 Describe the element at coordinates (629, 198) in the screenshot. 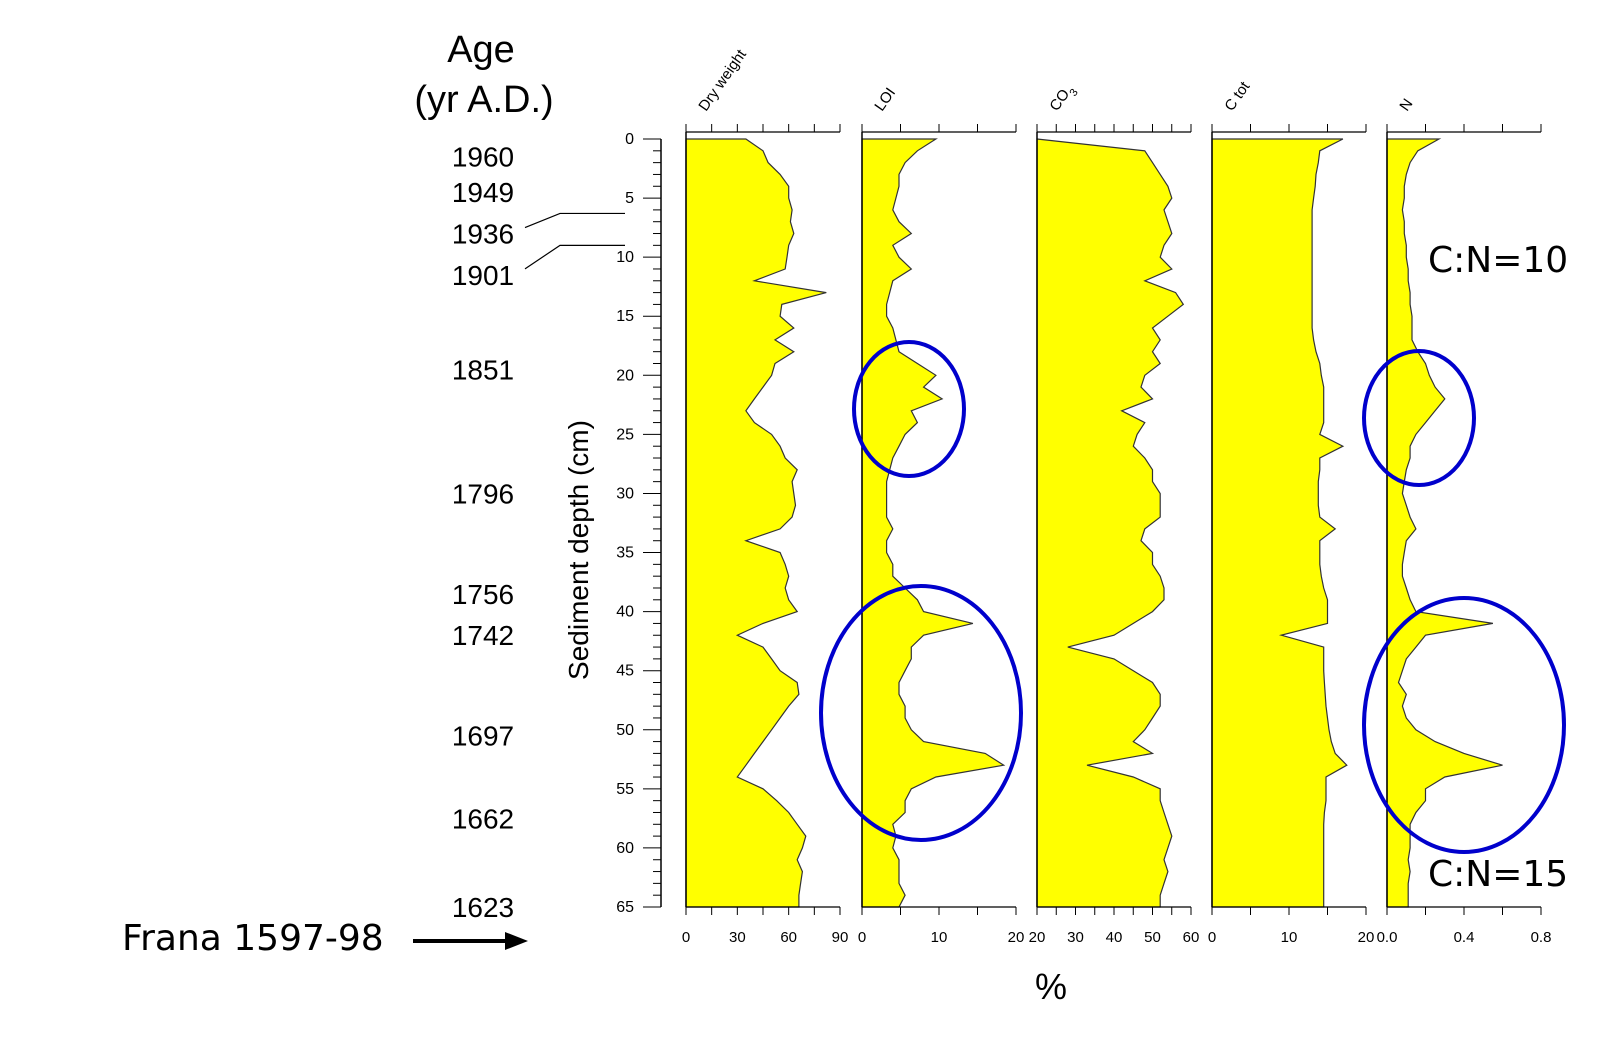

I see `y-tick-label: 5` at that location.